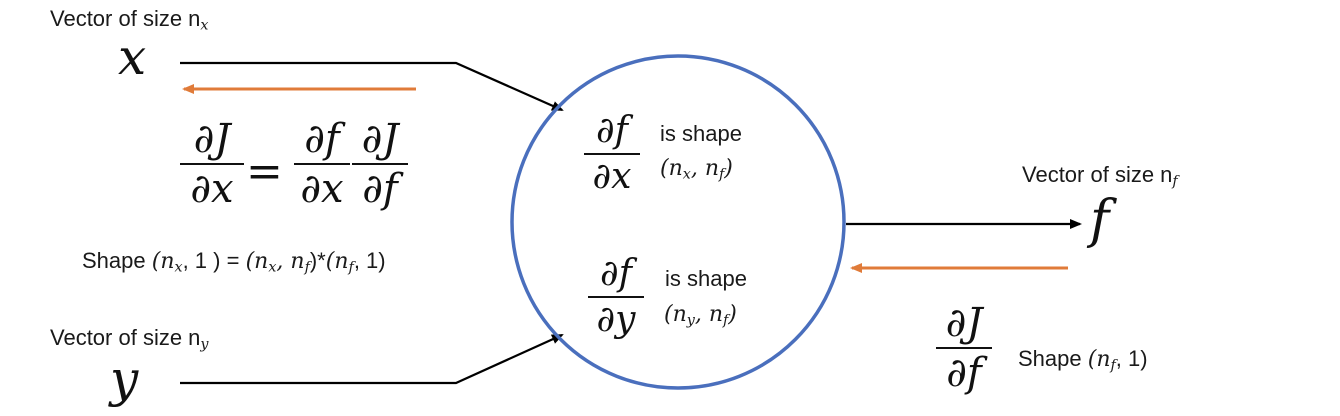 The image size is (1340, 416). Describe the element at coordinates (129, 339) in the screenshot. I see `y-caption: Vector of size ny` at that location.